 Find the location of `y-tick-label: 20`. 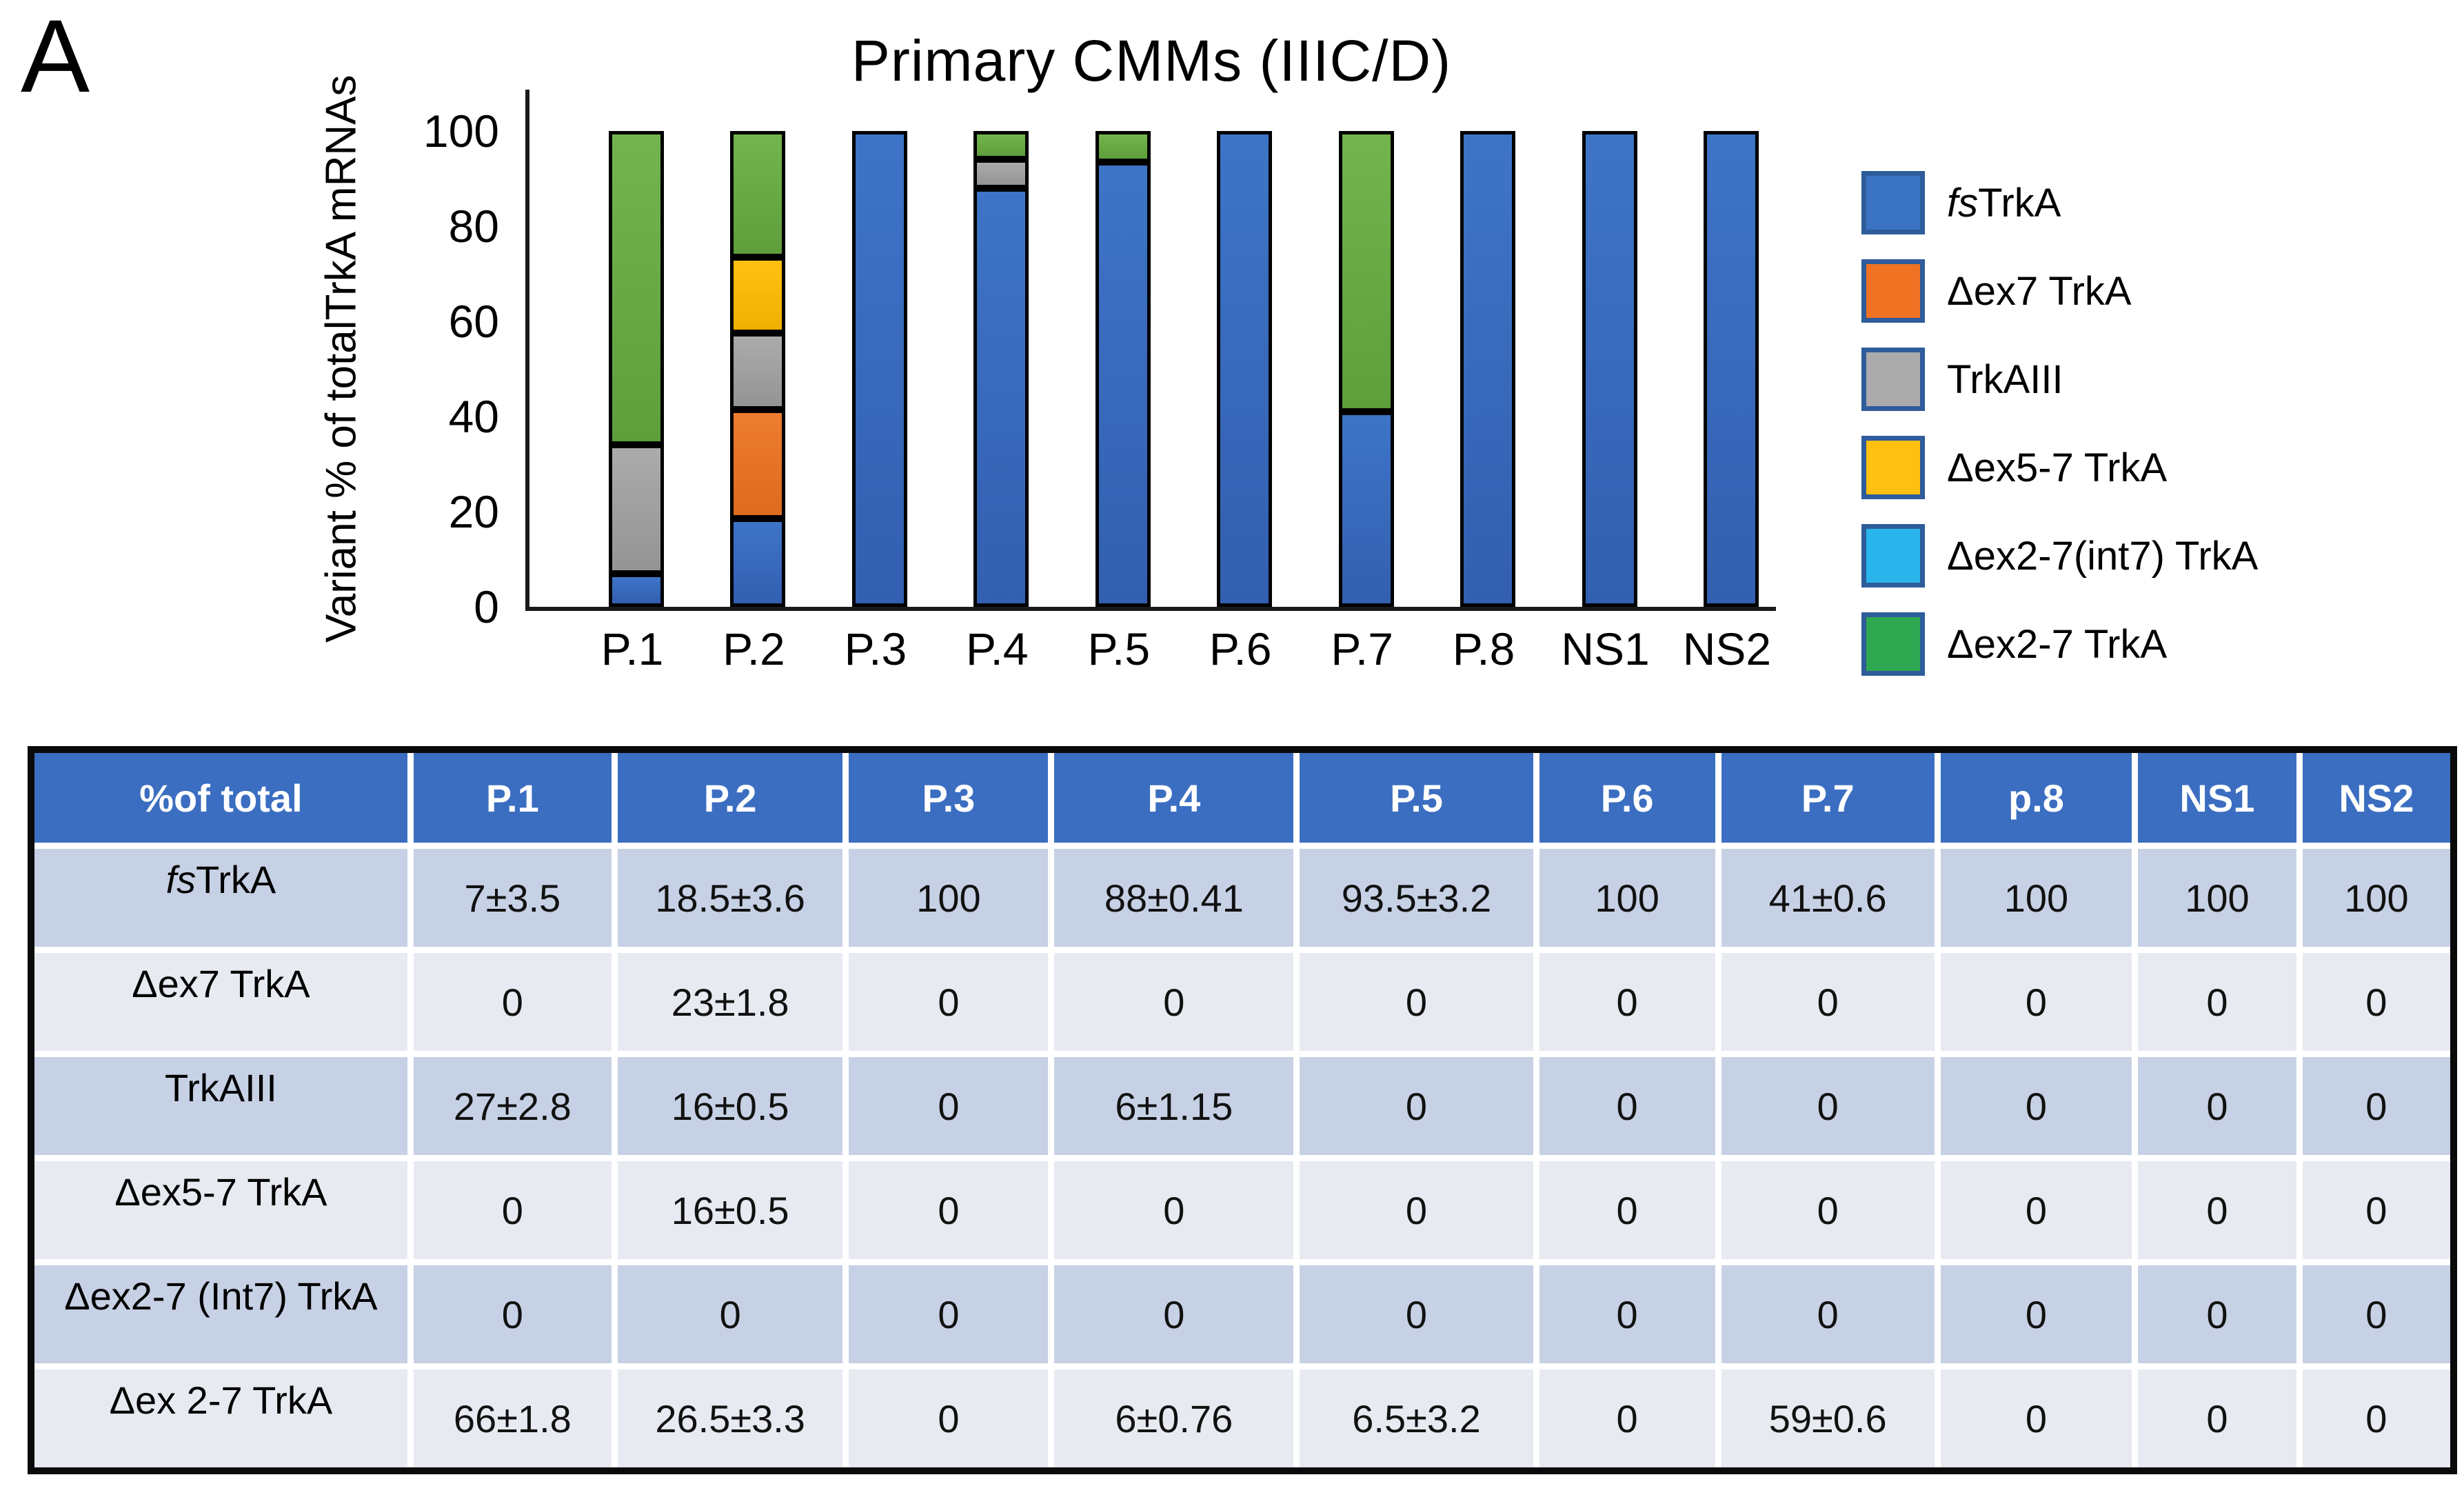

y-tick-label: 20 is located at coordinates (473, 512).